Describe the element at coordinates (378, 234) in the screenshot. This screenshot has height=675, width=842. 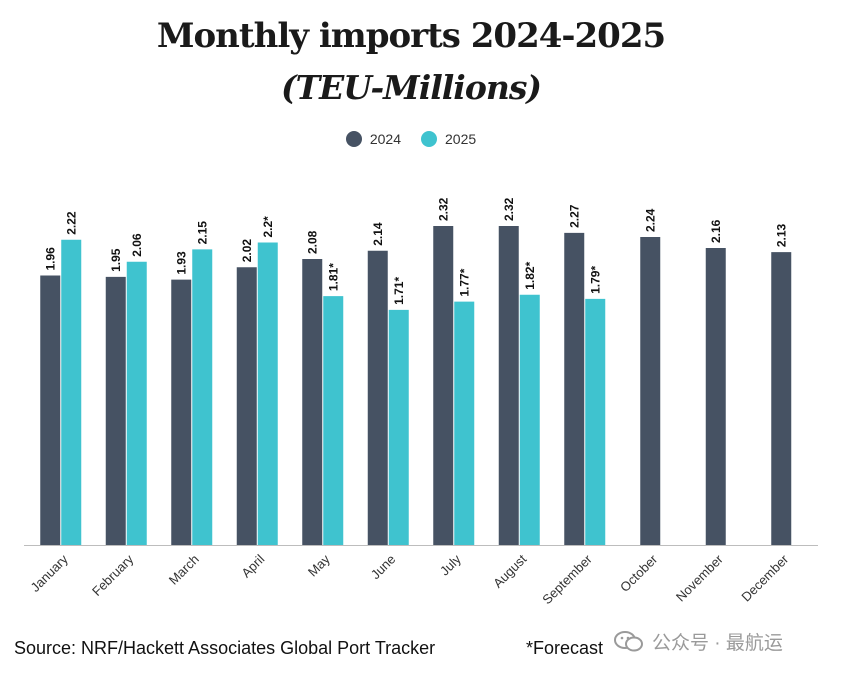
I see `data-label-2024-june: 2.14` at that location.